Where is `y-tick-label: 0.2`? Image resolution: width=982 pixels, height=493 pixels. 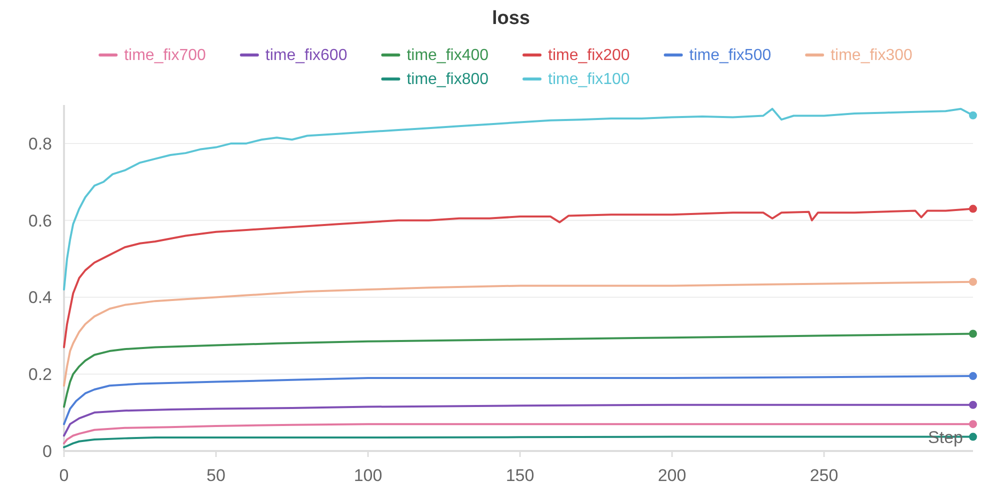
y-tick-label: 0.2 is located at coordinates (40, 374).